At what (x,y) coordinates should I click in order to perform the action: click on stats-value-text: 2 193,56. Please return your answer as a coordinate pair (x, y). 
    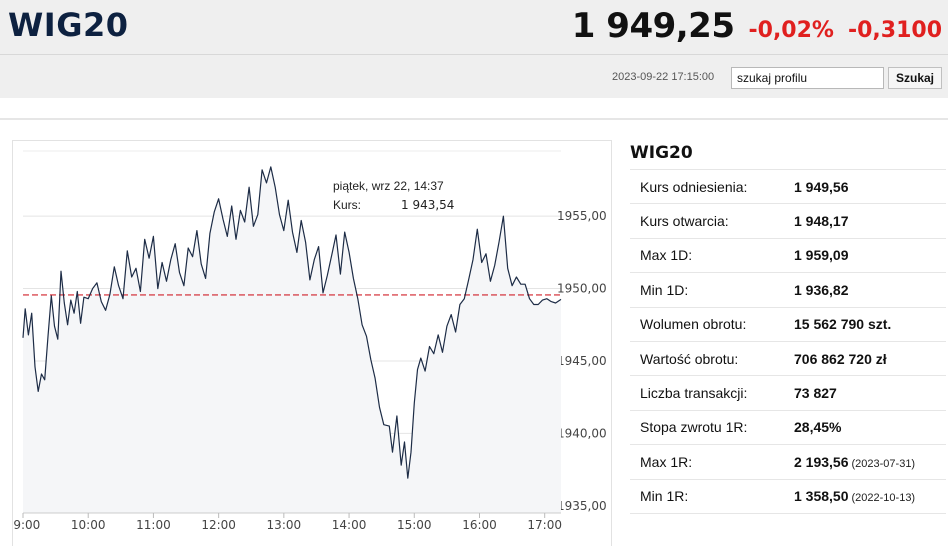
    Looking at the image, I should click on (821, 461).